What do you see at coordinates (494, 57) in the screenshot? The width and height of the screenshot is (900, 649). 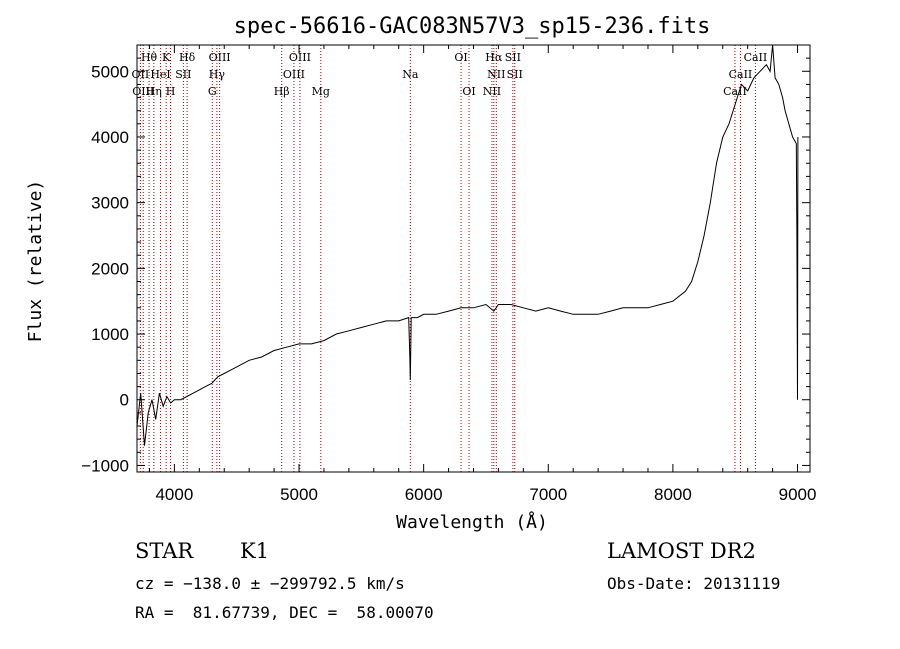 I see `line-label-6: Hα` at bounding box center [494, 57].